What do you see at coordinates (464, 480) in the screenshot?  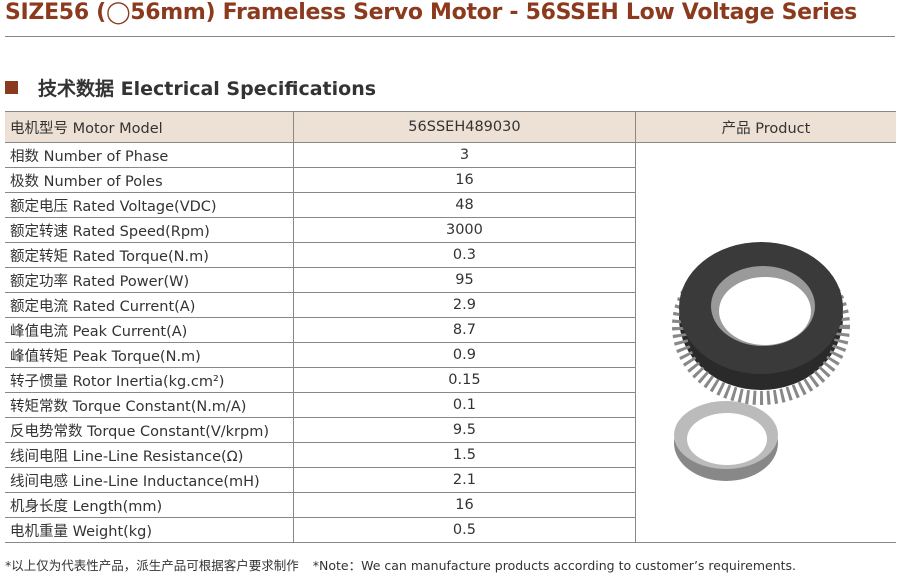 I see `spec-value: 2.1` at bounding box center [464, 480].